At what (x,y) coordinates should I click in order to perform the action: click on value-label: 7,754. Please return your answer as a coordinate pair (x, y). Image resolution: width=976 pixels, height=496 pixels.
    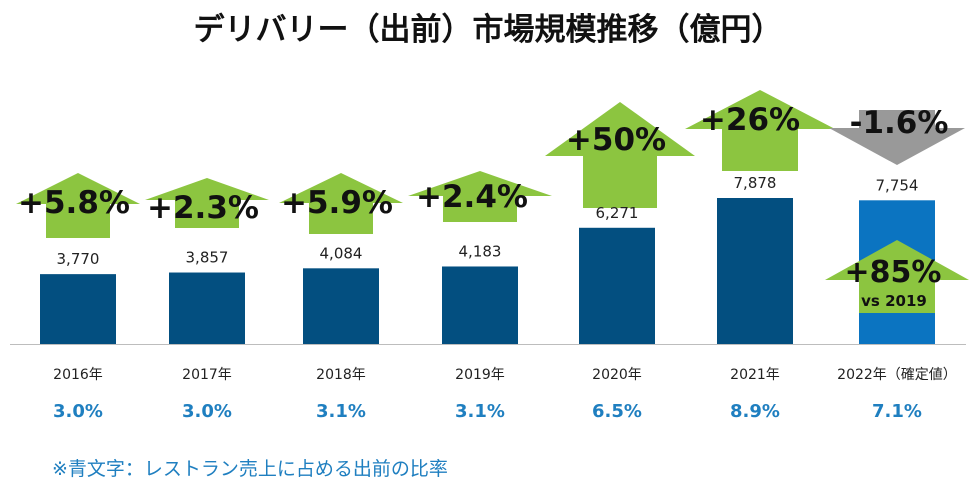
    Looking at the image, I should click on (897, 185).